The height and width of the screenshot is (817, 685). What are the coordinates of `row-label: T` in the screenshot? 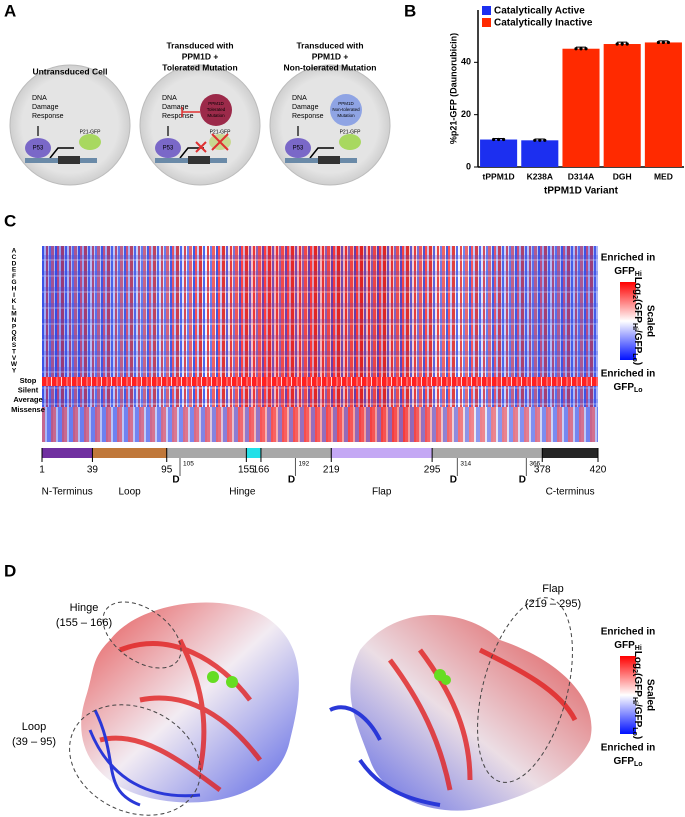 It's located at (14, 352).